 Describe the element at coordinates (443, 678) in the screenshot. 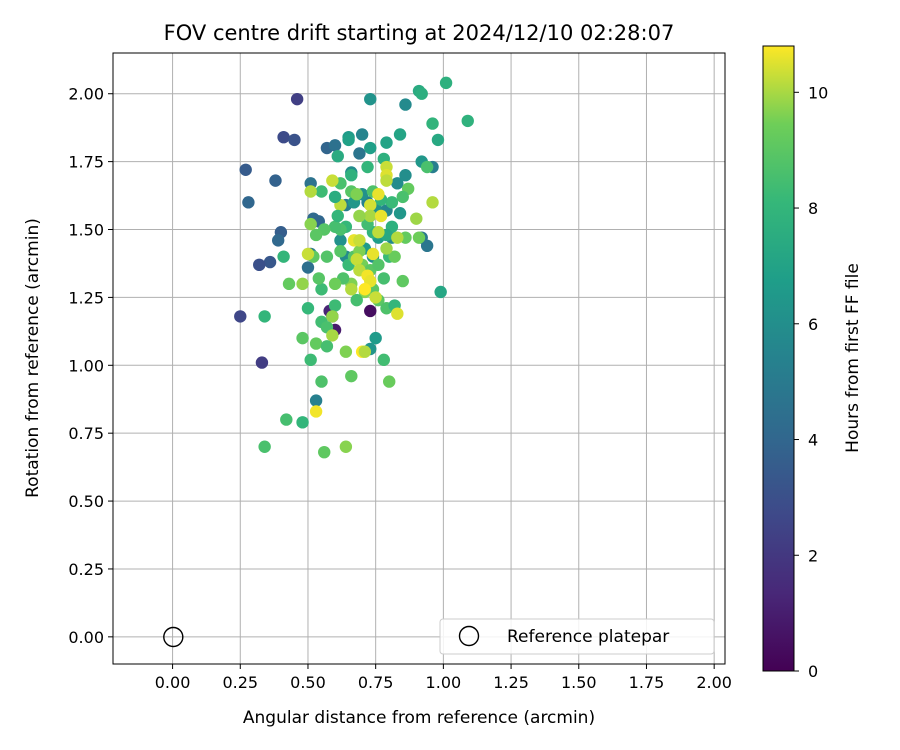

I see `x-axis-ticks: 0.00 0.25 0.50 0.75 1.00 1.25 1.50 1.75 2.00` at that location.